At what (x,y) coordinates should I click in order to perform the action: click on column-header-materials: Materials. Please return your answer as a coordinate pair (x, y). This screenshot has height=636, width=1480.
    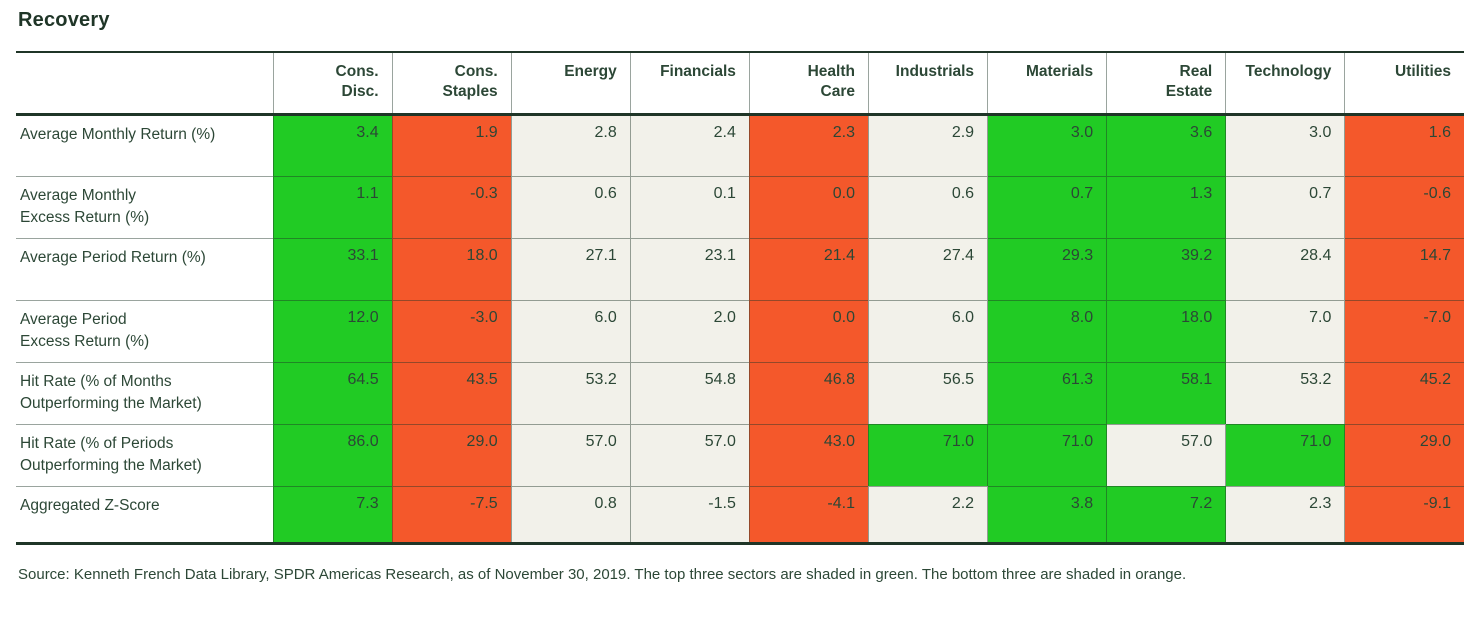
    Looking at the image, I should click on (1047, 83).